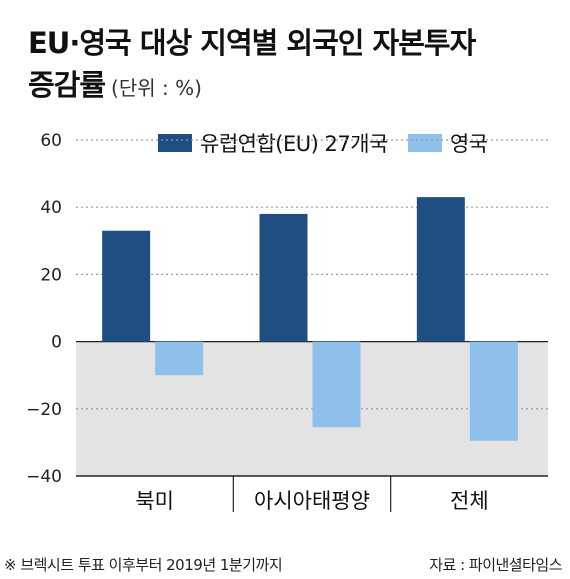 The width and height of the screenshot is (570, 579). What do you see at coordinates (424, 143) in the screenshot?
I see `legend-swatch-uk` at bounding box center [424, 143].